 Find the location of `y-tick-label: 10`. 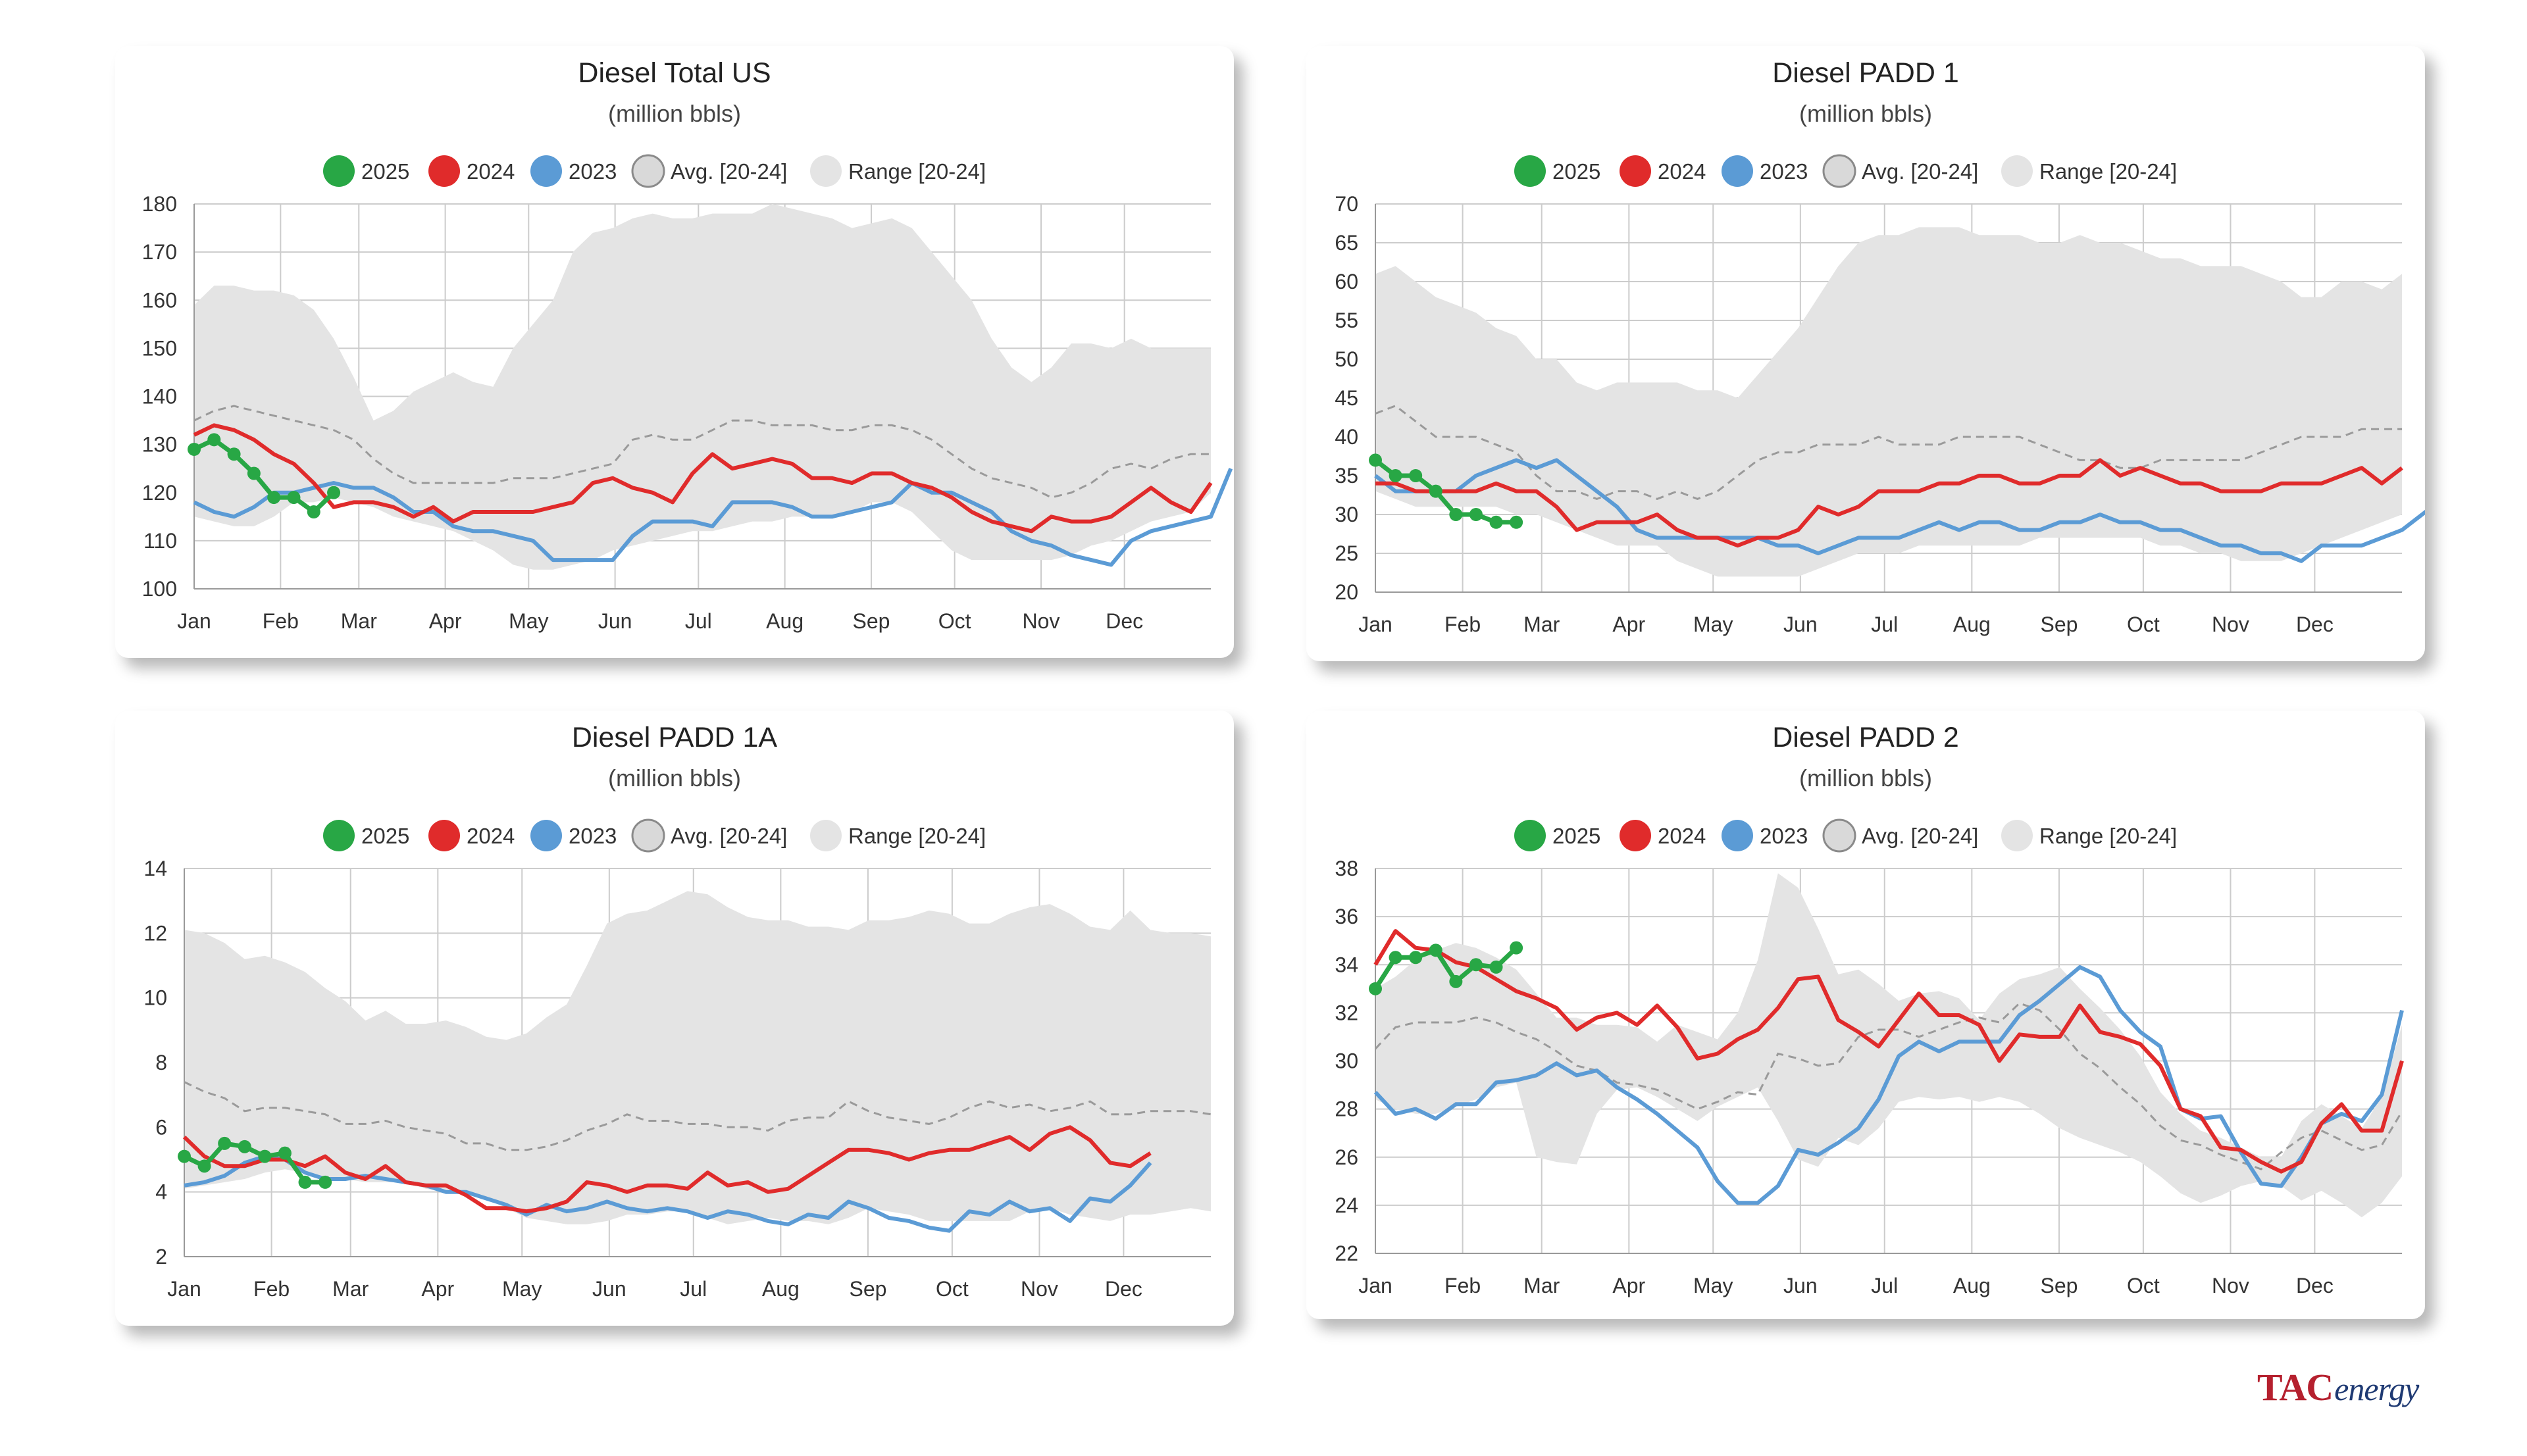

y-tick-label: 10 is located at coordinates (155, 998).